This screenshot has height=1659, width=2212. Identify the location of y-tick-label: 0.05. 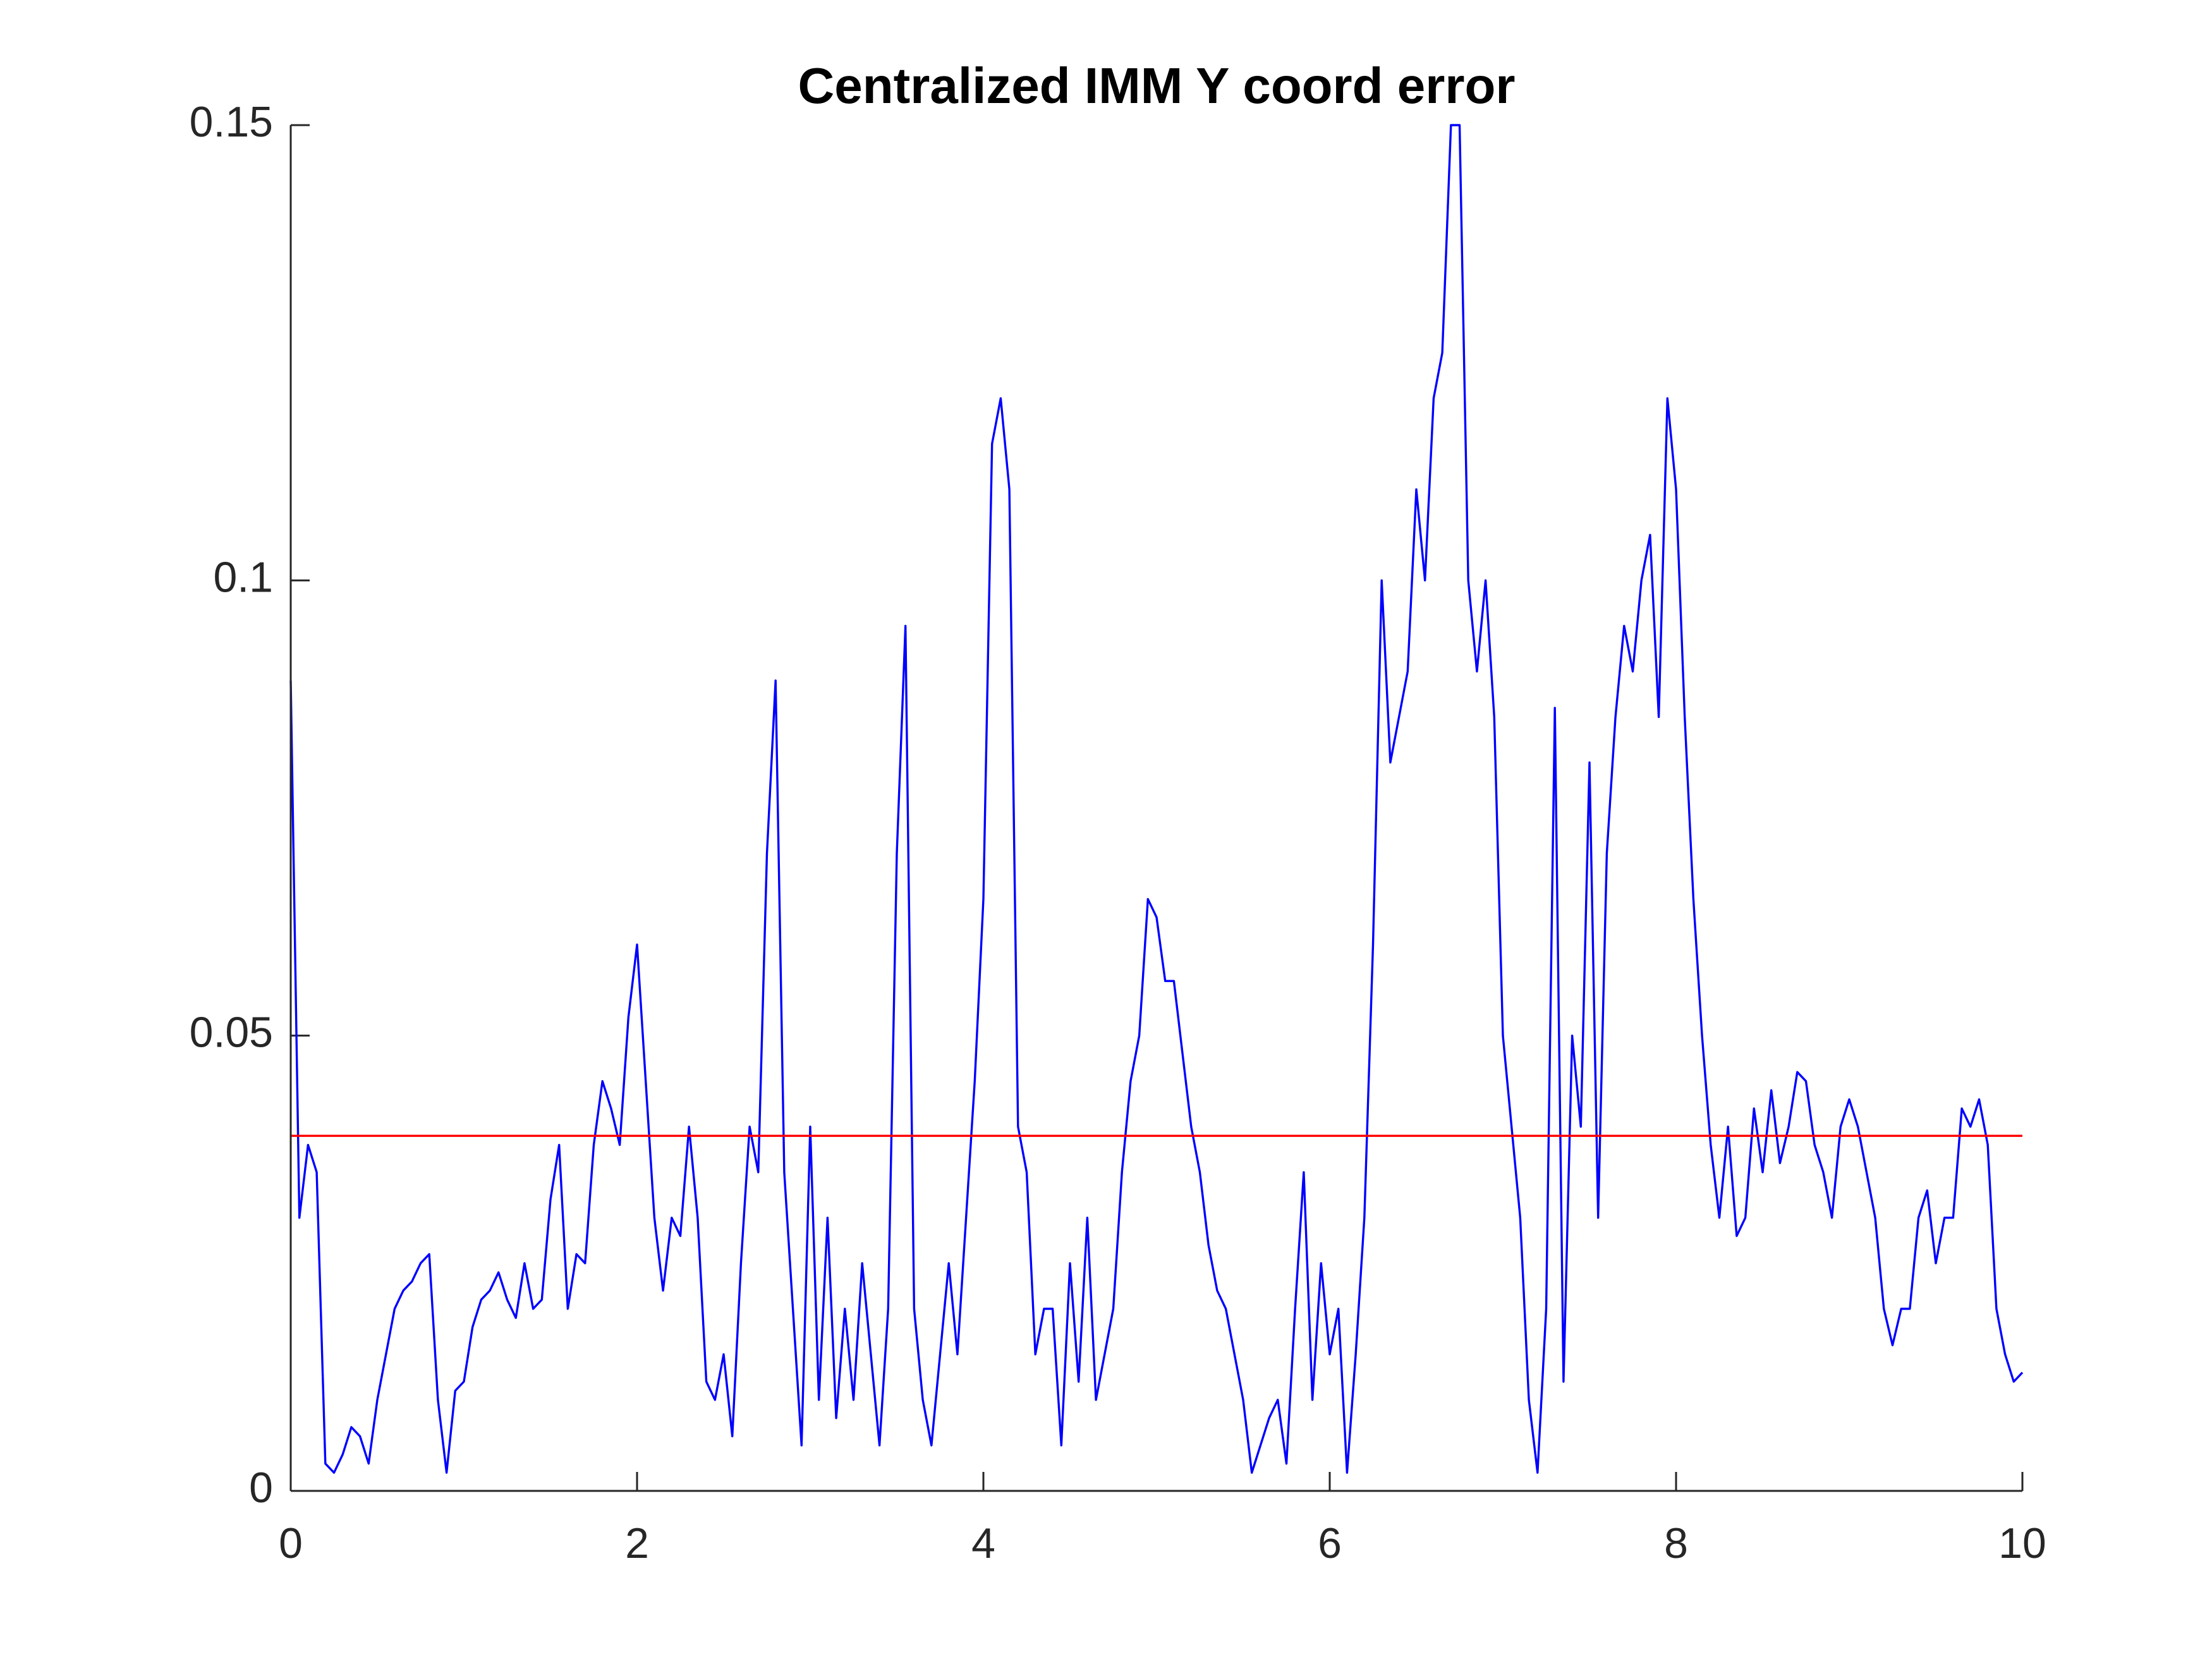
(231, 1033).